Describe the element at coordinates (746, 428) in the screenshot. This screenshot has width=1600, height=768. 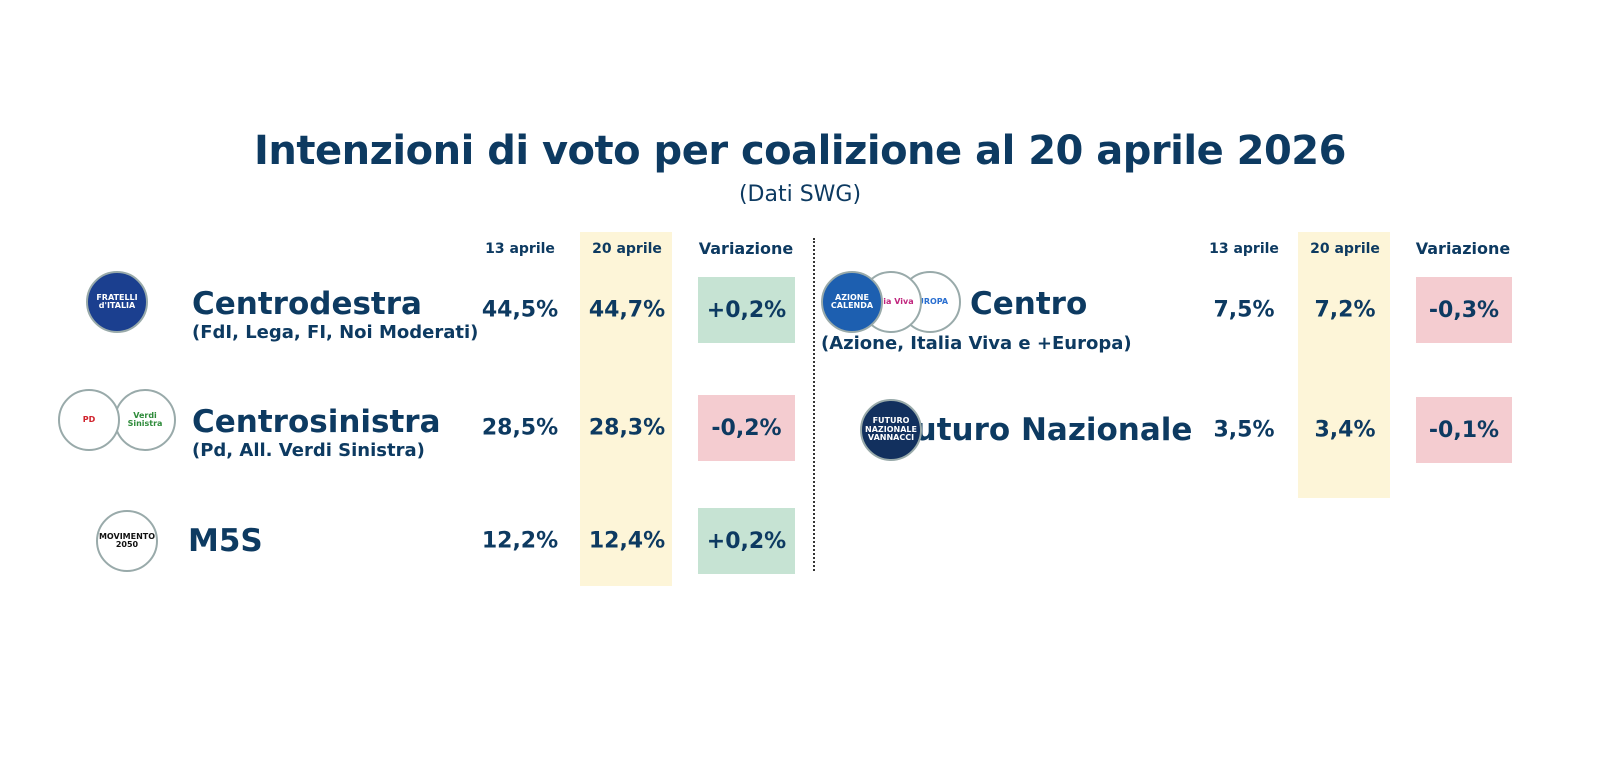
I see `change-value: -0,2%` at that location.